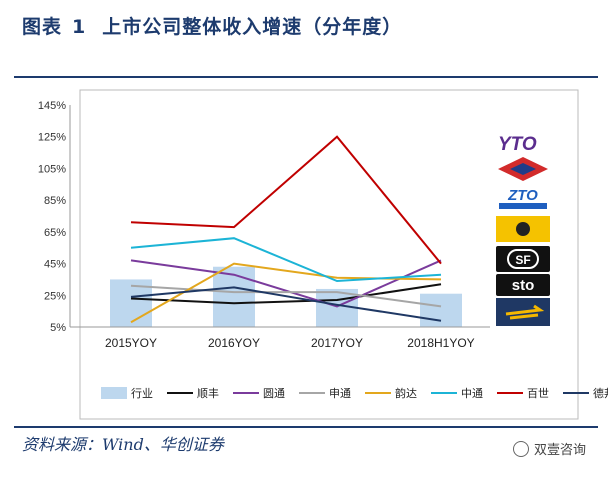 This screenshot has height=477, width=608. I want to click on legend-label: 顺丰, so click(208, 393).